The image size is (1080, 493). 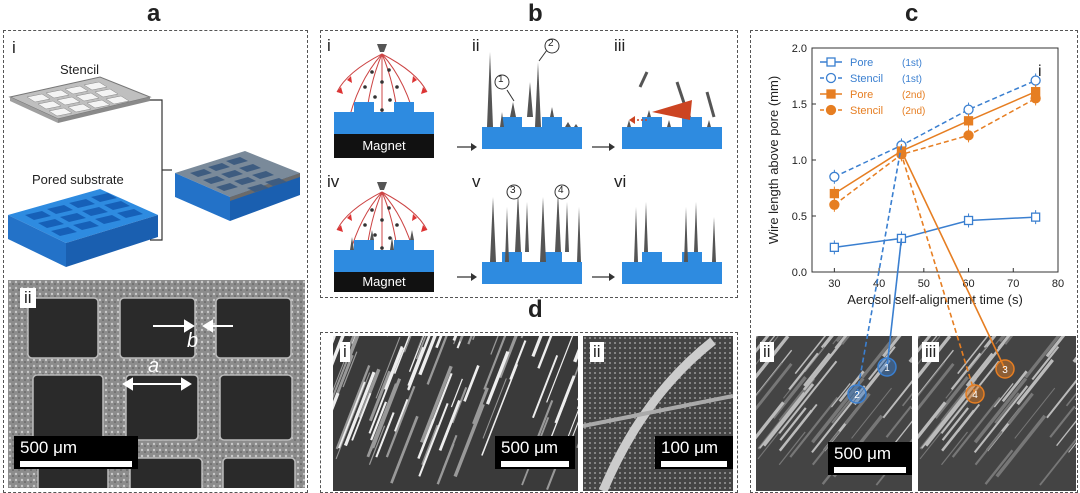 What do you see at coordinates (78, 179) in the screenshot?
I see `substrate-label: Pored substrate` at bounding box center [78, 179].